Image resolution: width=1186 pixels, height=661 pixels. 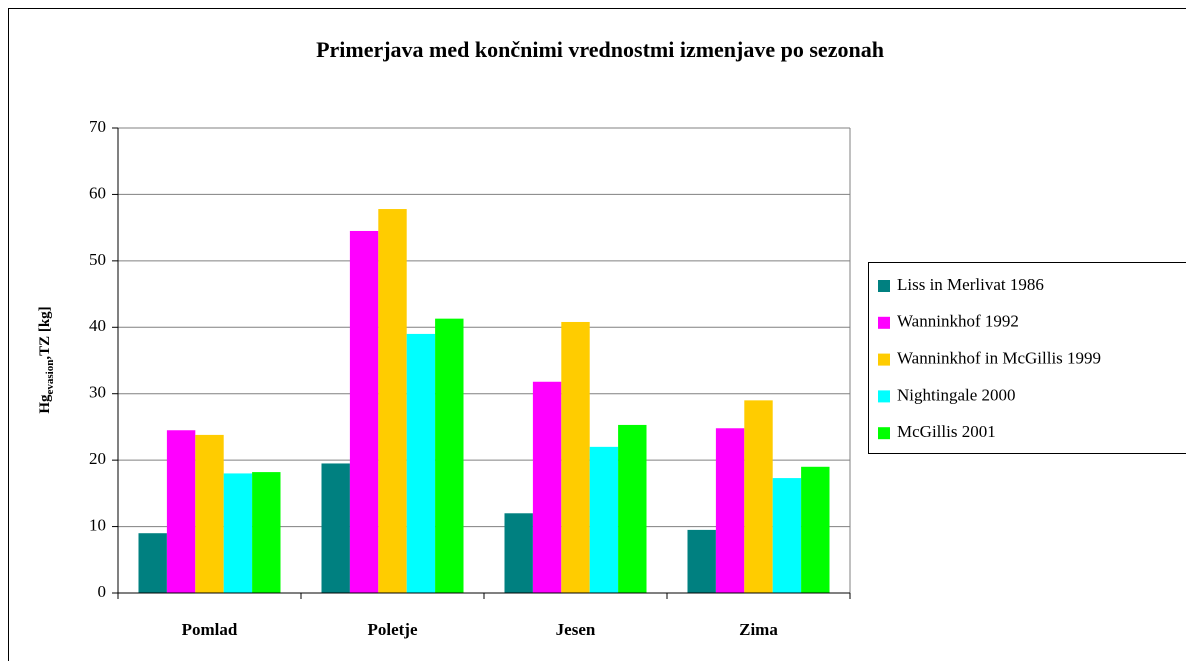 What do you see at coordinates (50, 377) in the screenshot?
I see `y-label-sub: evasion` at bounding box center [50, 377].